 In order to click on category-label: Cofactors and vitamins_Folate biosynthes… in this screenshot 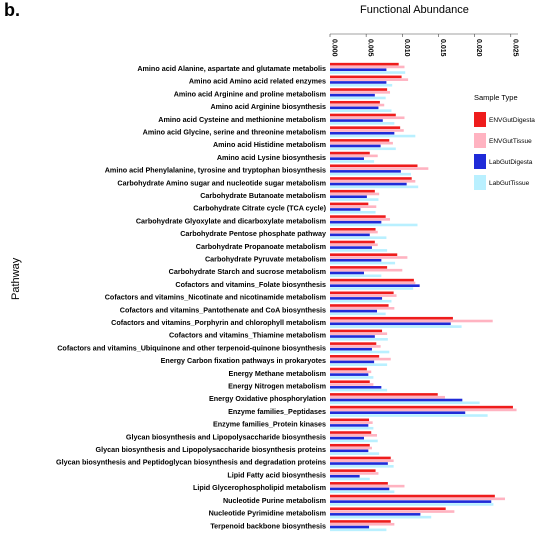, I will do `click(250, 284)`.